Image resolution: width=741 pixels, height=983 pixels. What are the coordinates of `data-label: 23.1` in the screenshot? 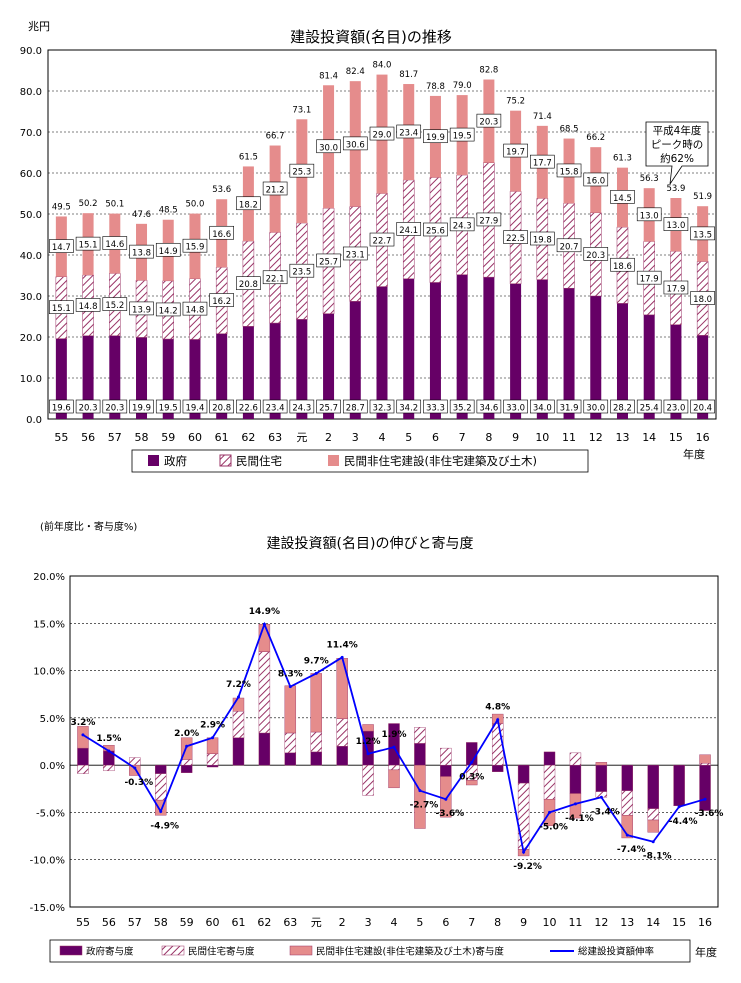 It's located at (355, 255).